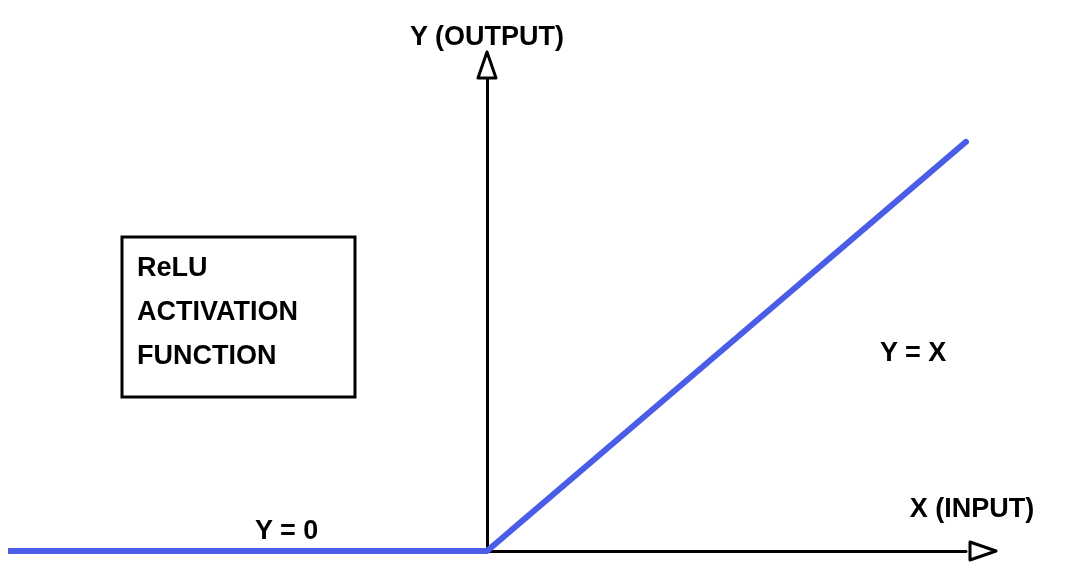 Image resolution: width=1069 pixels, height=571 pixels. I want to click on x-axis-title: X (INPUT), so click(972, 508).